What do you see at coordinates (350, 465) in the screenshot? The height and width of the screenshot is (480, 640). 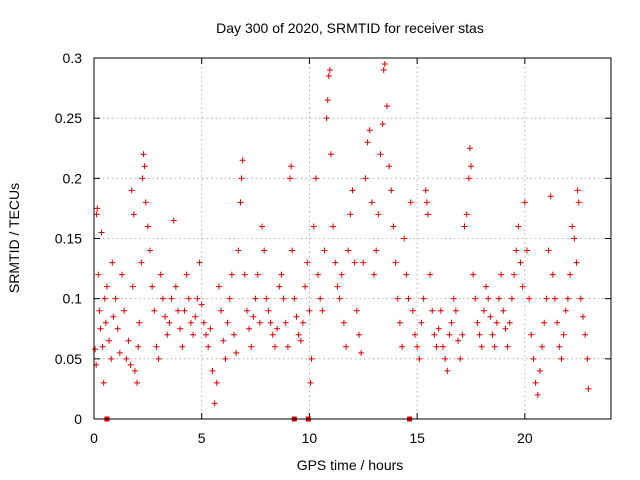 I see `x-axis-label: GPS time / hours` at bounding box center [350, 465].